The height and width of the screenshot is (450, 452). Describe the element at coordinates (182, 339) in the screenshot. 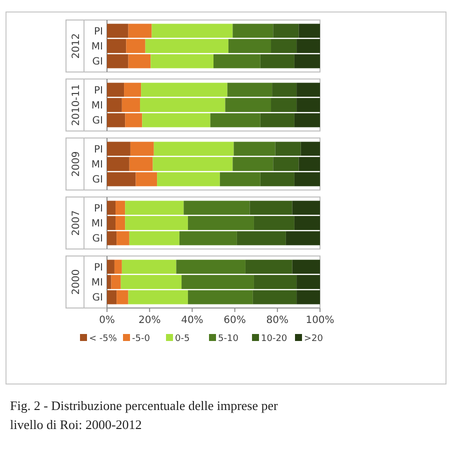

I see `legend-label: 0-5` at that location.